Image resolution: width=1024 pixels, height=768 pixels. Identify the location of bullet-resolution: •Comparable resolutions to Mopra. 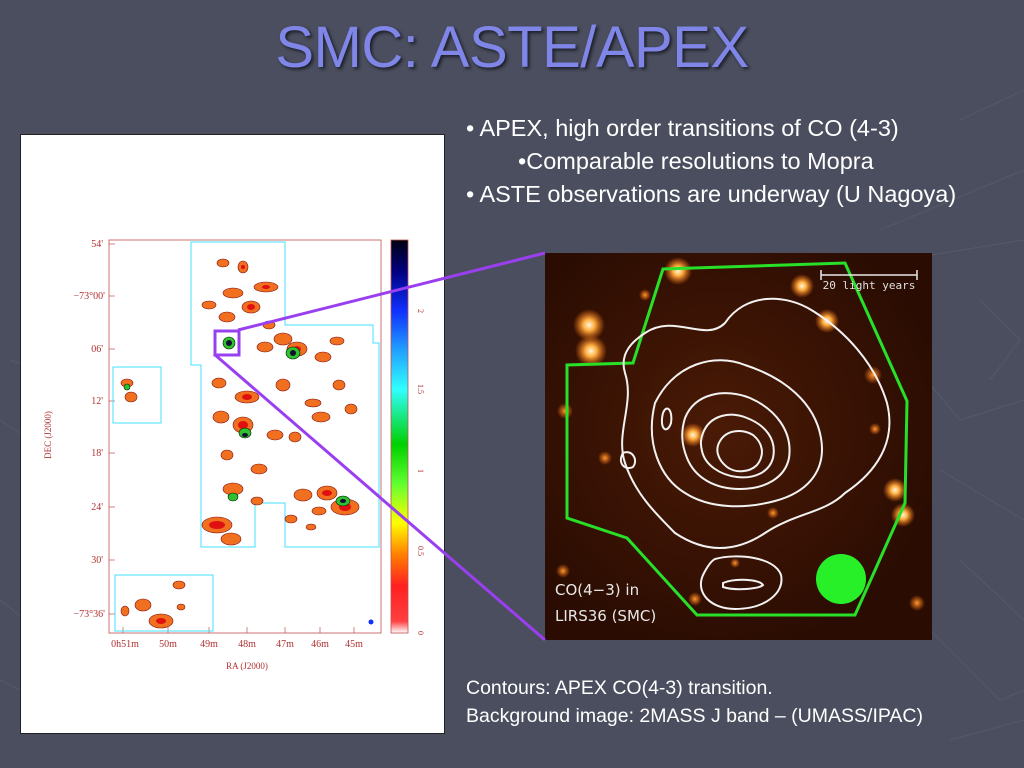
(696, 161).